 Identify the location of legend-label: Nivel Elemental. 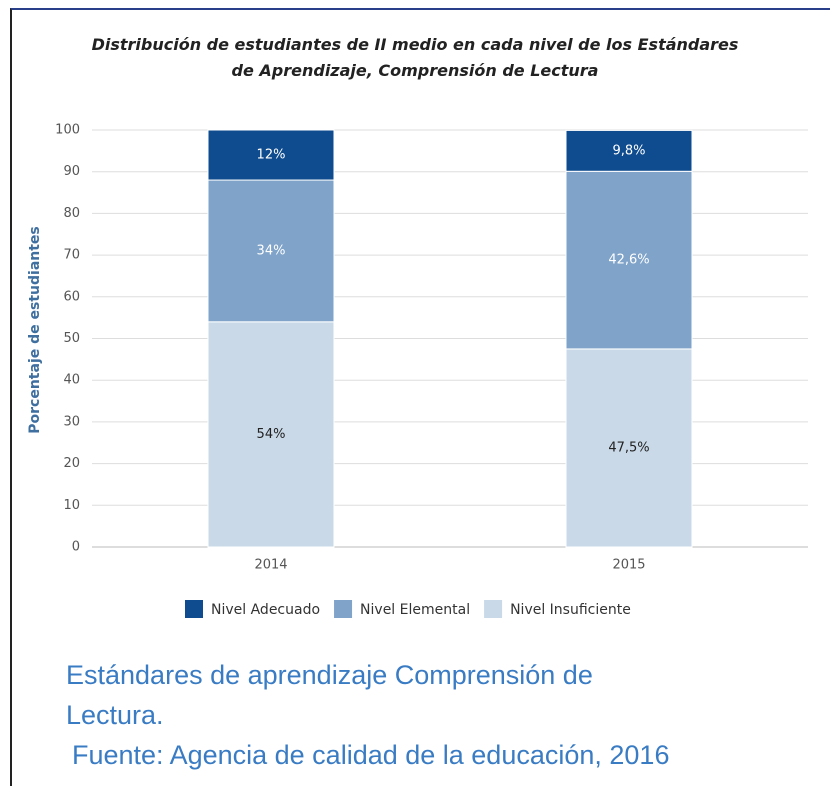
(415, 610).